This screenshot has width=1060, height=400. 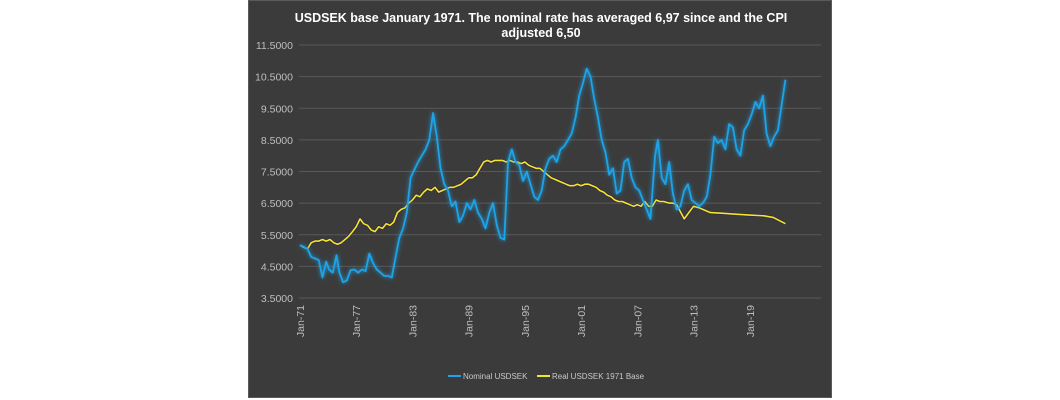 What do you see at coordinates (751, 321) in the screenshot?
I see `x-tick-label: Jan-19` at bounding box center [751, 321].